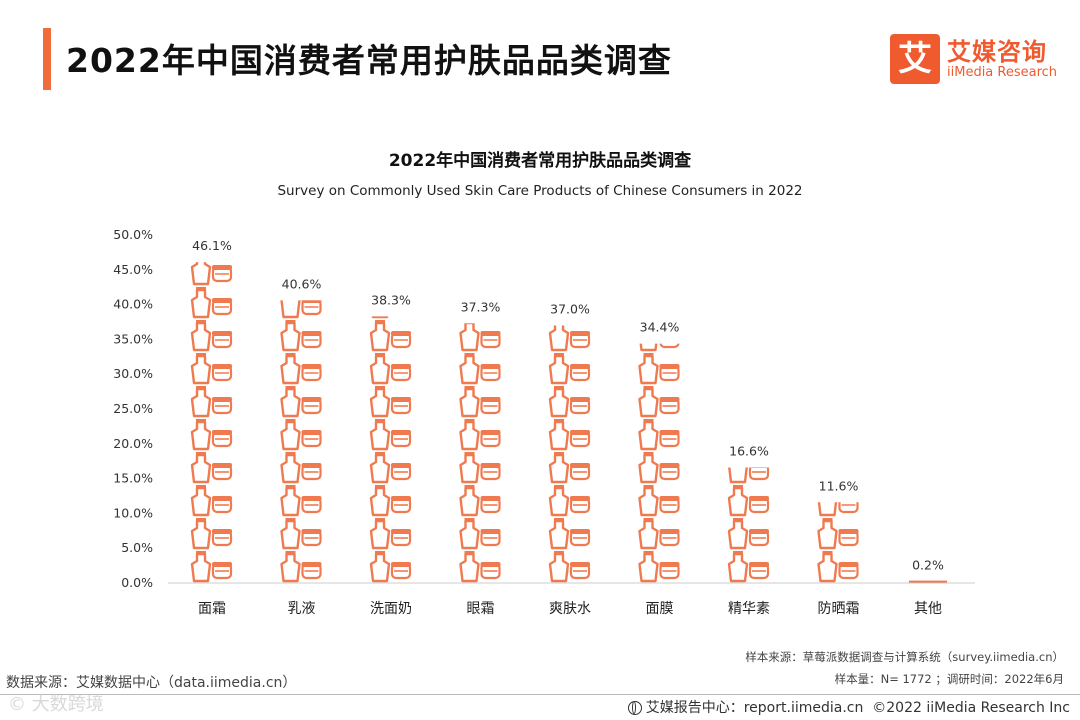 This screenshot has width=1080, height=720. What do you see at coordinates (302, 283) in the screenshot?
I see `data-label: 40.6%` at bounding box center [302, 283].